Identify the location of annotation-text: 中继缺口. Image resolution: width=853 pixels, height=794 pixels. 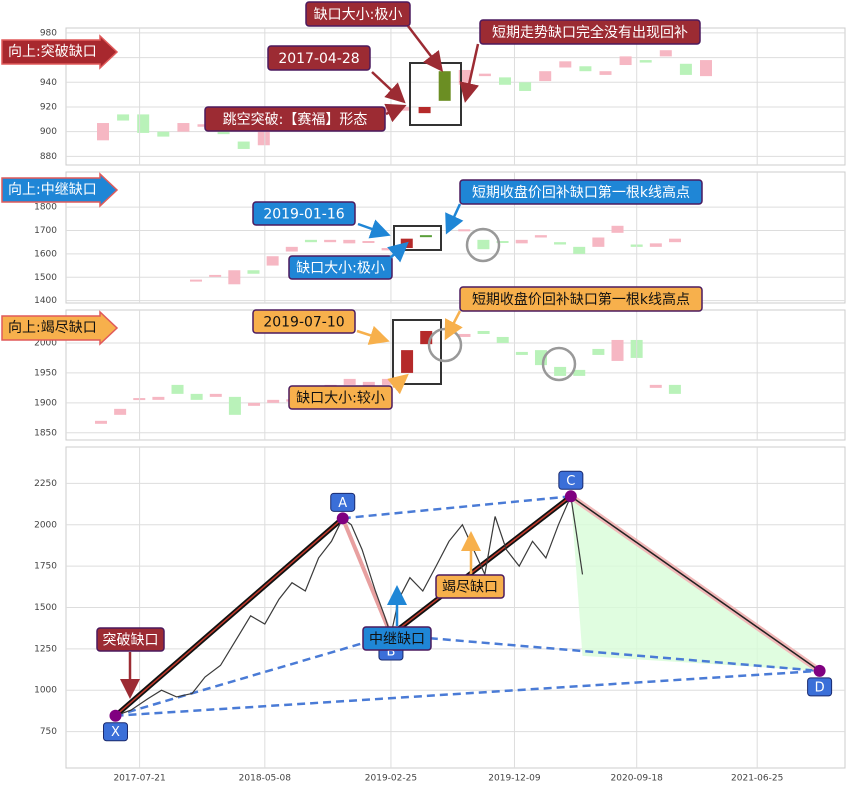
(397, 640).